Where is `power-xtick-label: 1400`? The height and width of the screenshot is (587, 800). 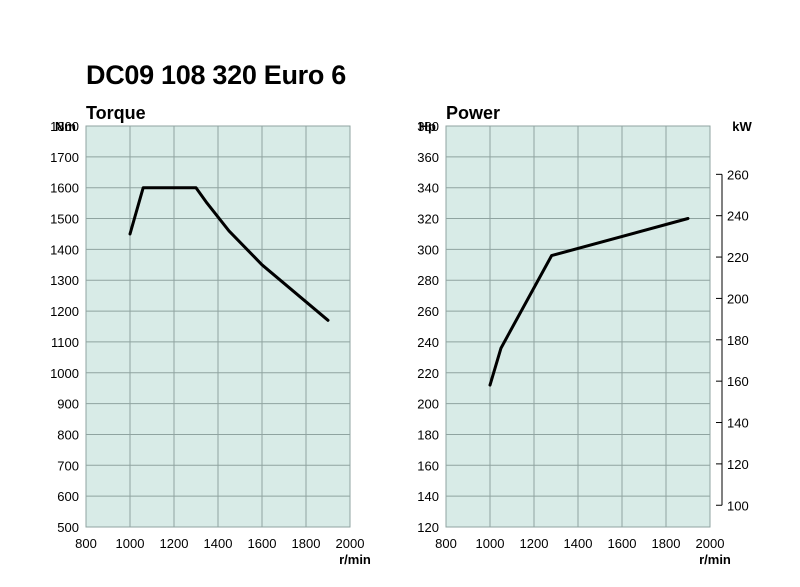
power-xtick-label: 1400 is located at coordinates (578, 543).